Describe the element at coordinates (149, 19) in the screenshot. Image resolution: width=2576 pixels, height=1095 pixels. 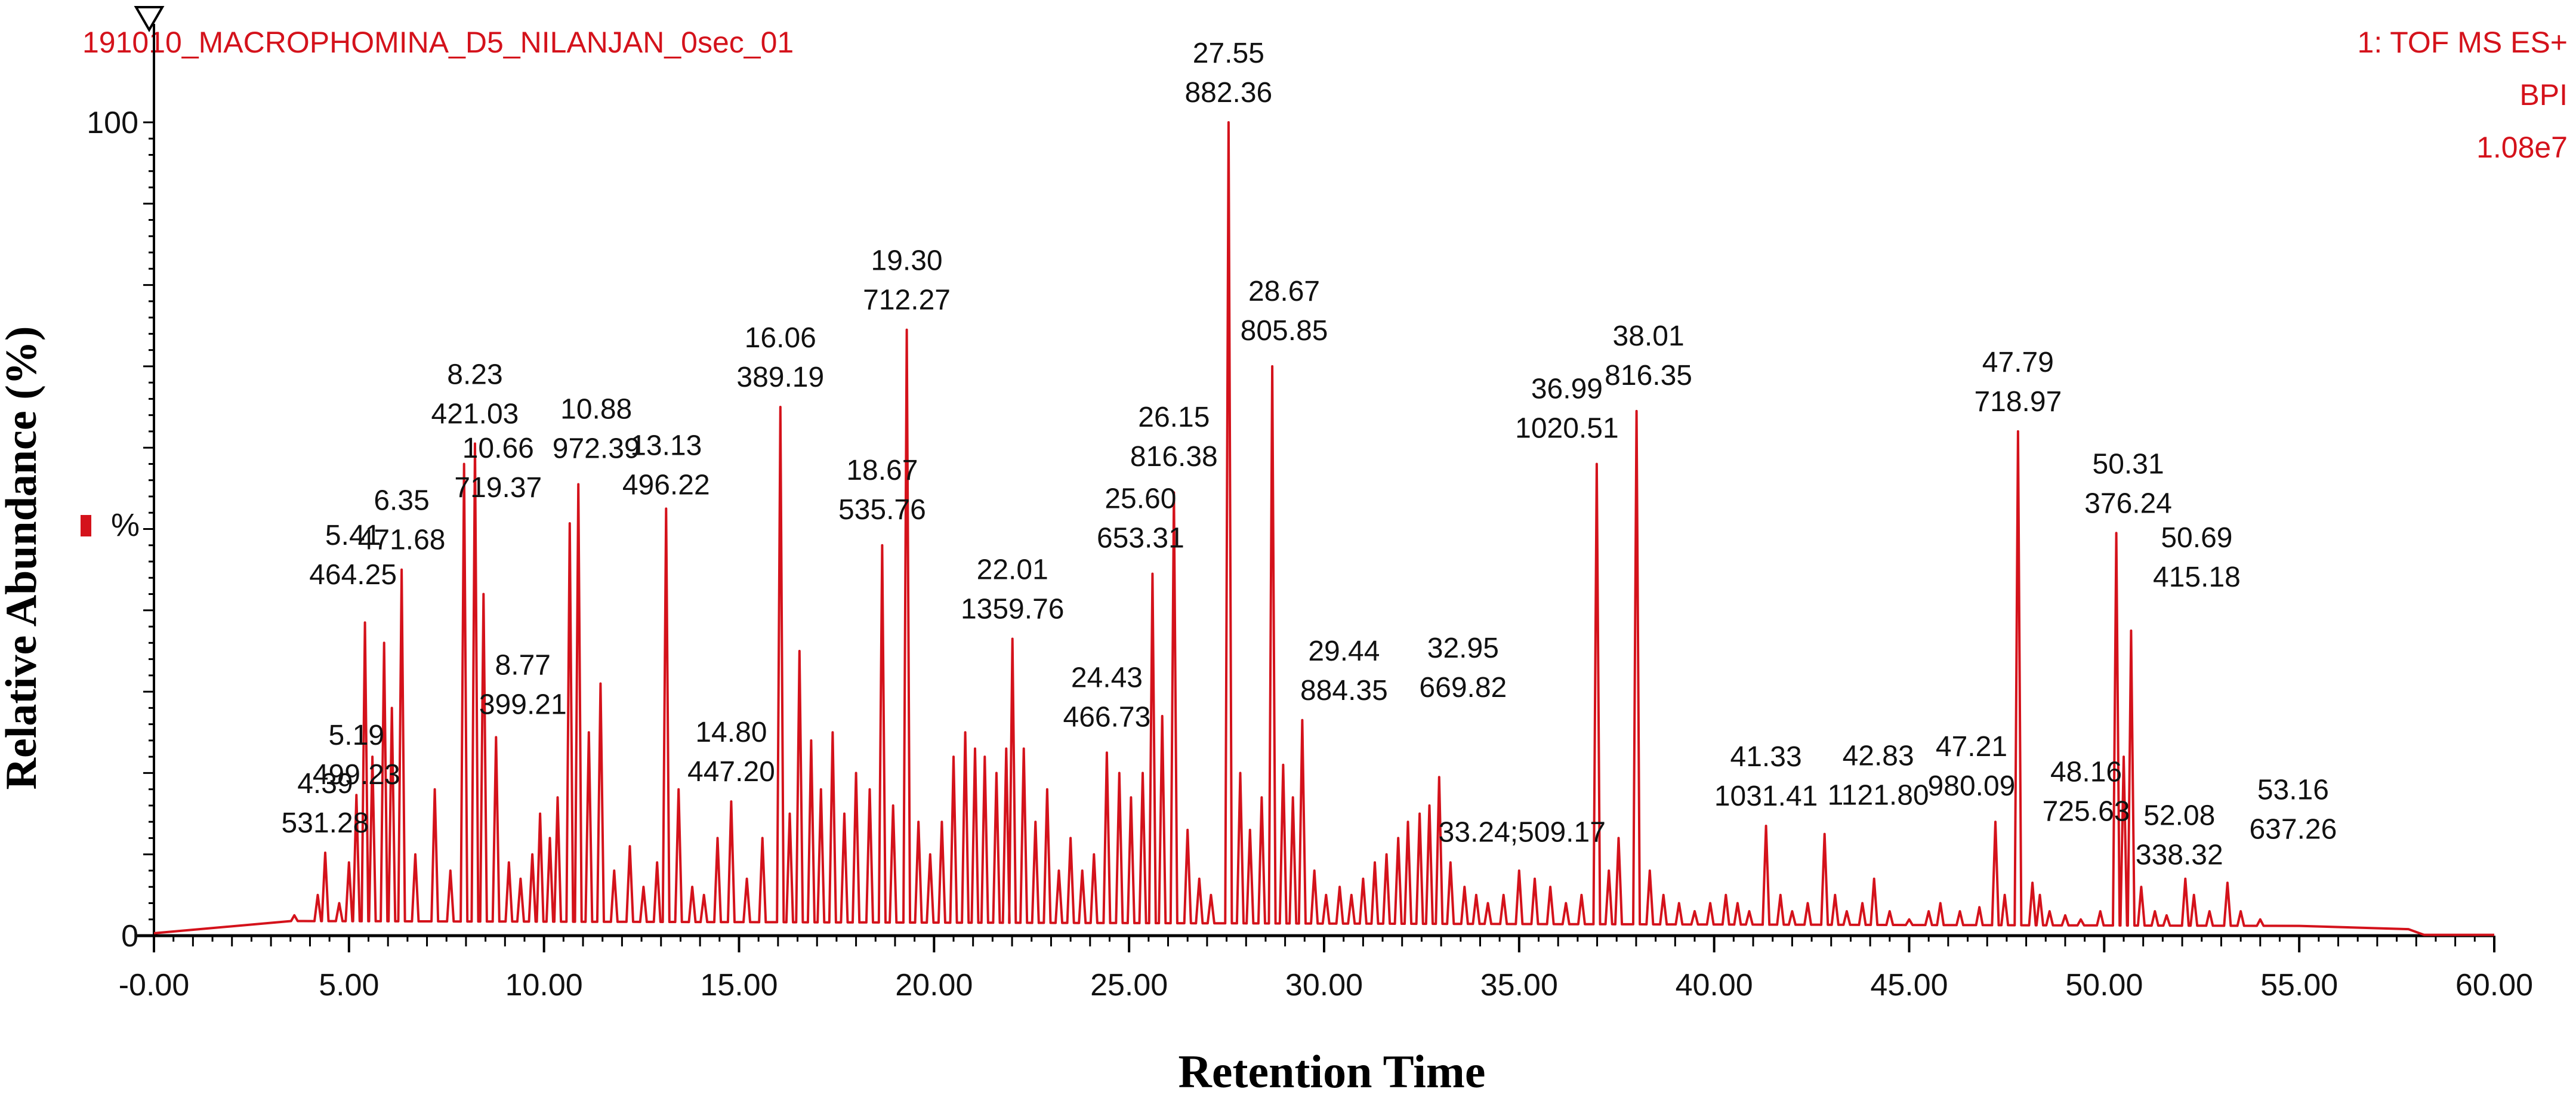
I see `time-cursor-icon` at that location.